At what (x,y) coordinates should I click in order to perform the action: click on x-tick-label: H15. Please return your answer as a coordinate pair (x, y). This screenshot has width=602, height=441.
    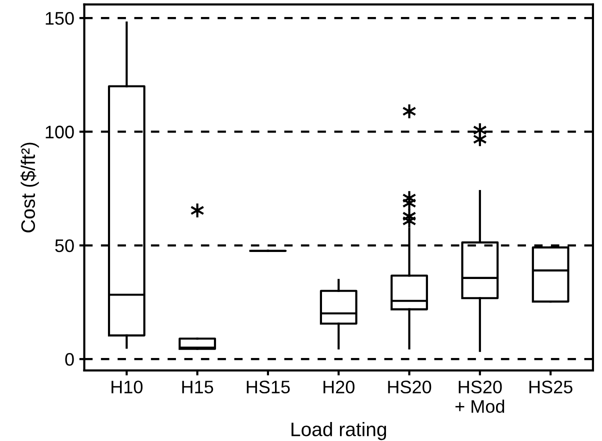
    Looking at the image, I should click on (198, 387).